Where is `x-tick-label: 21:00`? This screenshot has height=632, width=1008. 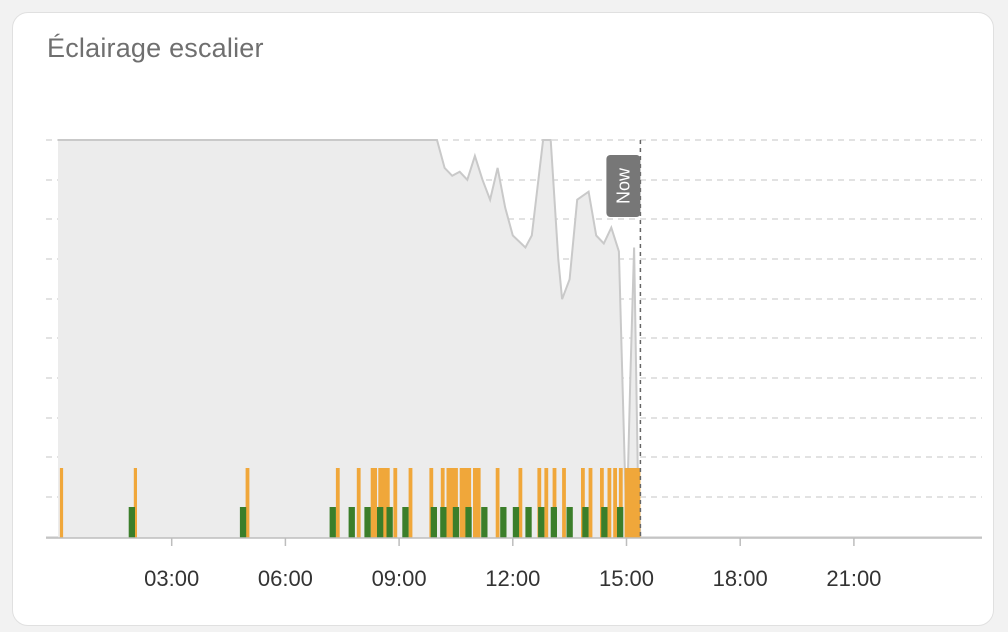 x-tick-label: 21:00 is located at coordinates (853, 578).